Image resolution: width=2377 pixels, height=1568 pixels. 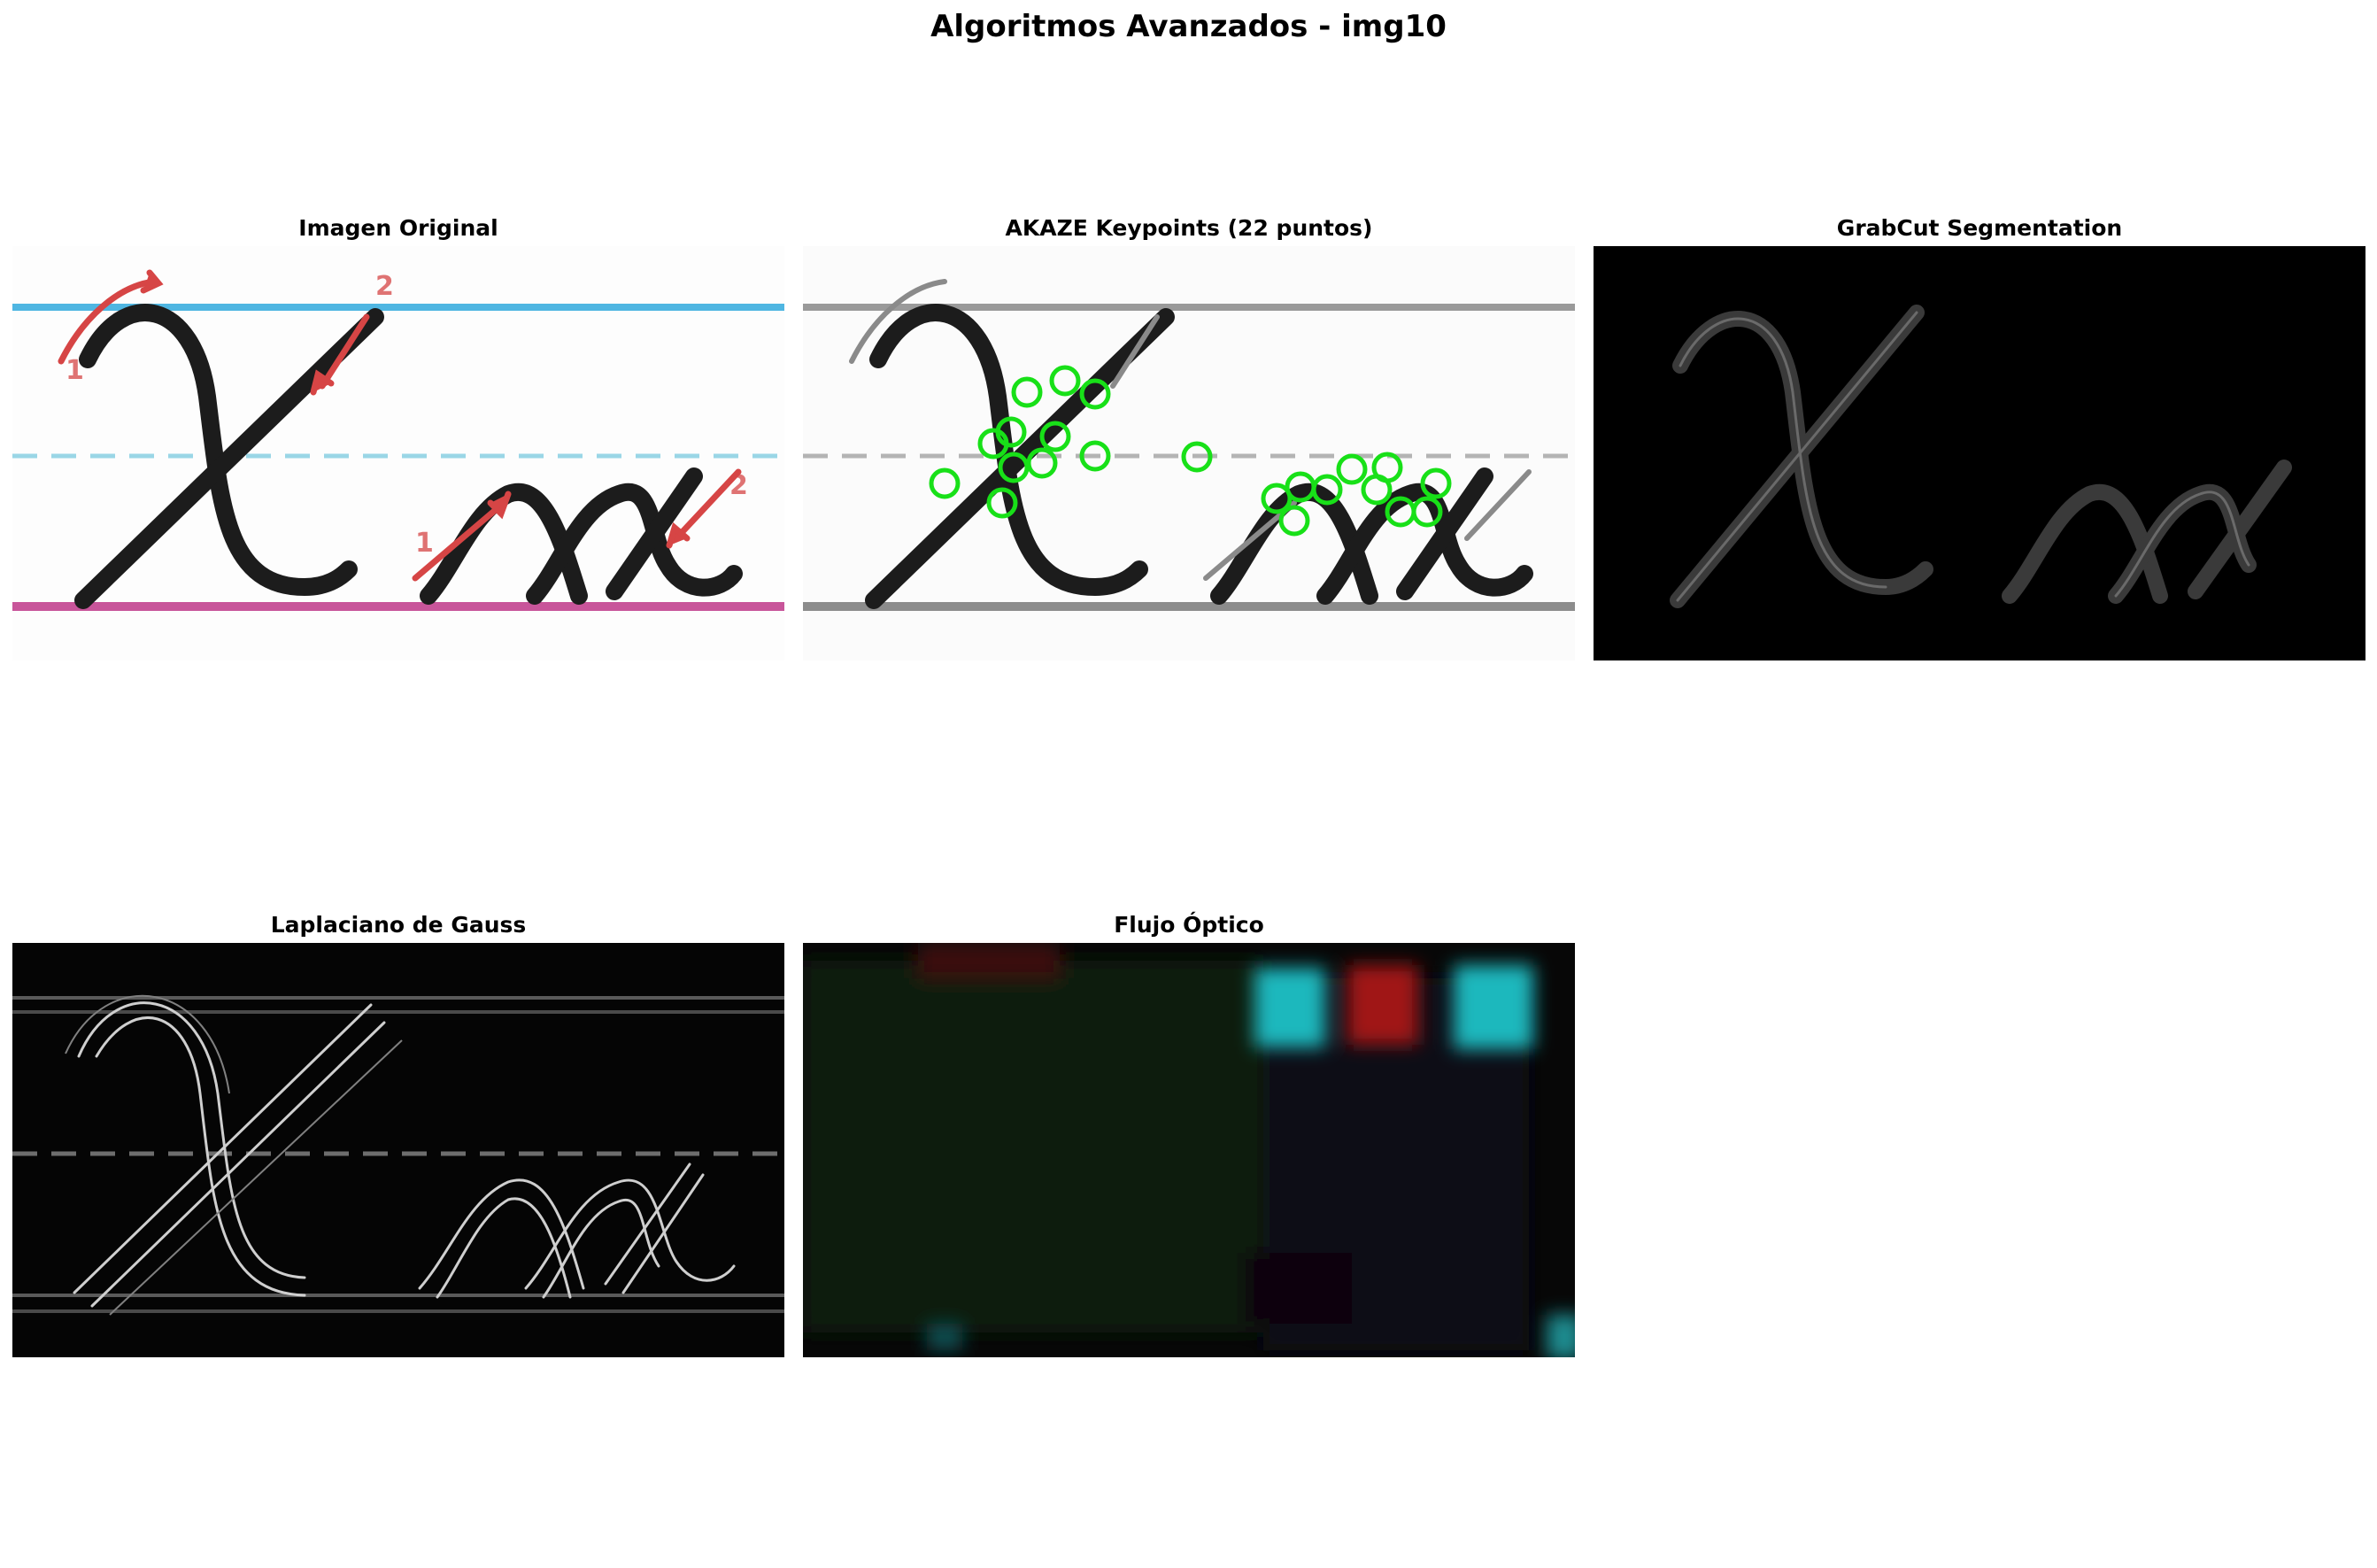 What do you see at coordinates (398, 1150) in the screenshot?
I see `panel-laplacian-image` at bounding box center [398, 1150].